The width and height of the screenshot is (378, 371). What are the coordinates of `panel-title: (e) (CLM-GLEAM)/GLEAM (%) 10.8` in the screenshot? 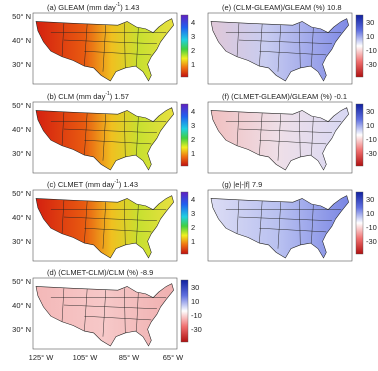 It's located at (282, 7).